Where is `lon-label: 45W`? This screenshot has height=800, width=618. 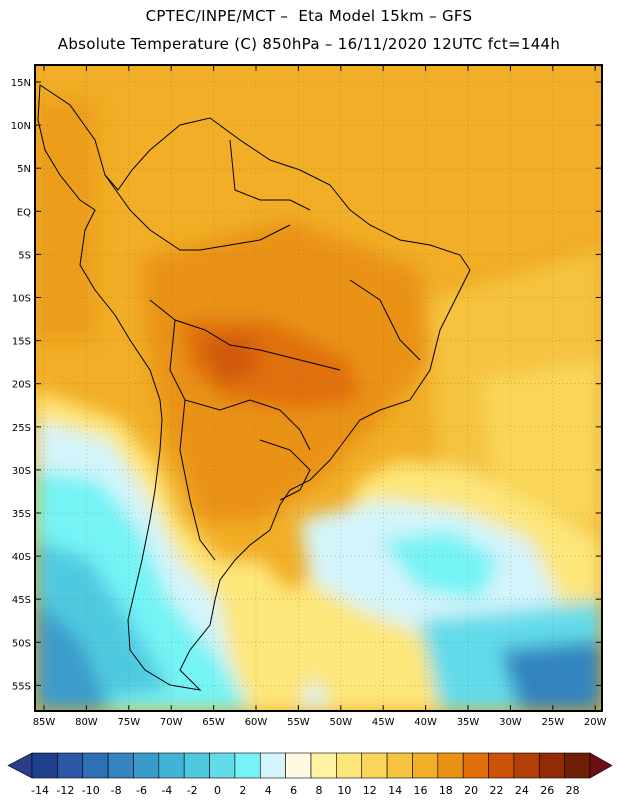 lon-label: 45W is located at coordinates (383, 722).